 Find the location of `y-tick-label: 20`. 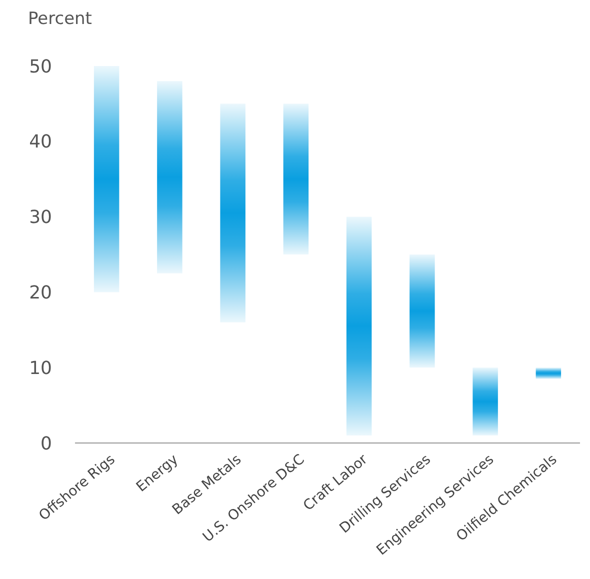

y-tick-label: 20 is located at coordinates (40, 293).